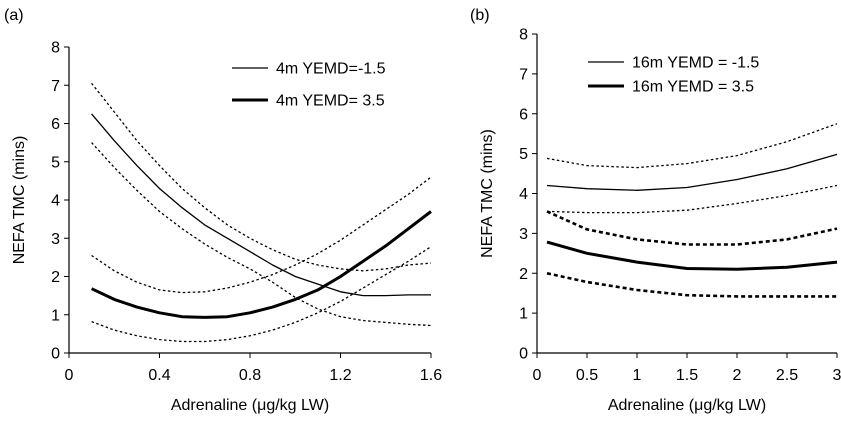 The width and height of the screenshot is (841, 421). What do you see at coordinates (69, 375) in the screenshot?
I see `x-tick-label-a-0: 0` at bounding box center [69, 375].